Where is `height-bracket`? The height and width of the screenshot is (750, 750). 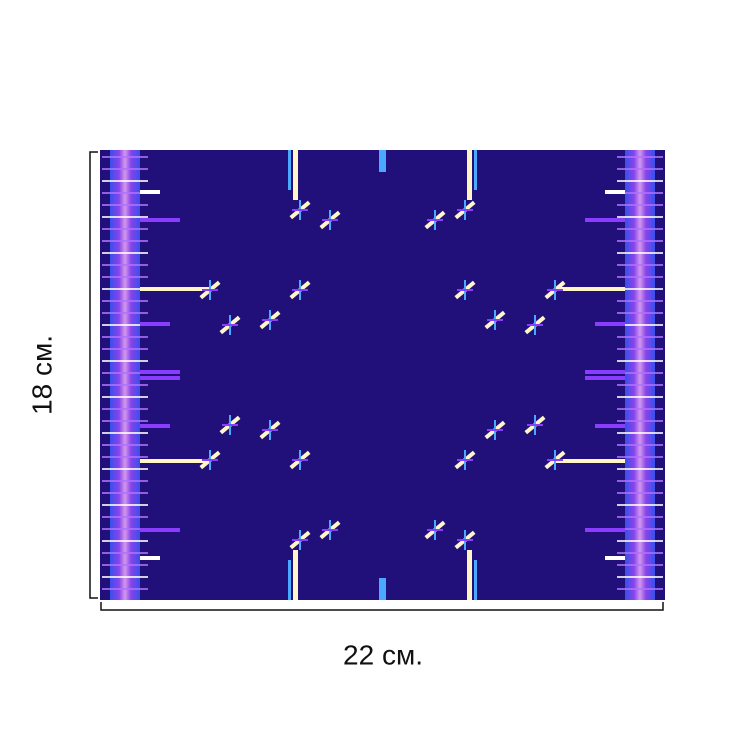 height-bracket is located at coordinates (93, 375).